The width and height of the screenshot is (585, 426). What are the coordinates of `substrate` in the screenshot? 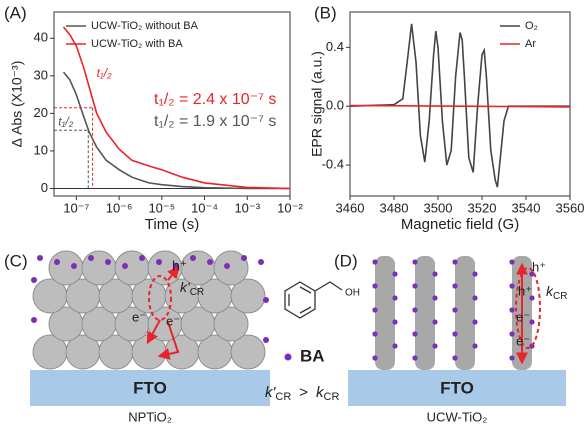 It's located at (150, 388).